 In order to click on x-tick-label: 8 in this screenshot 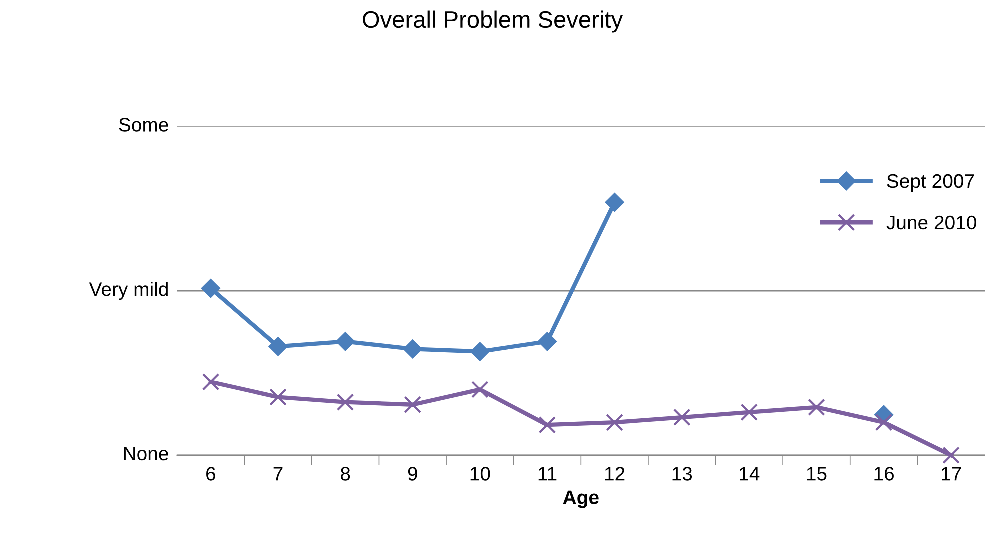, I will do `click(345, 474)`.